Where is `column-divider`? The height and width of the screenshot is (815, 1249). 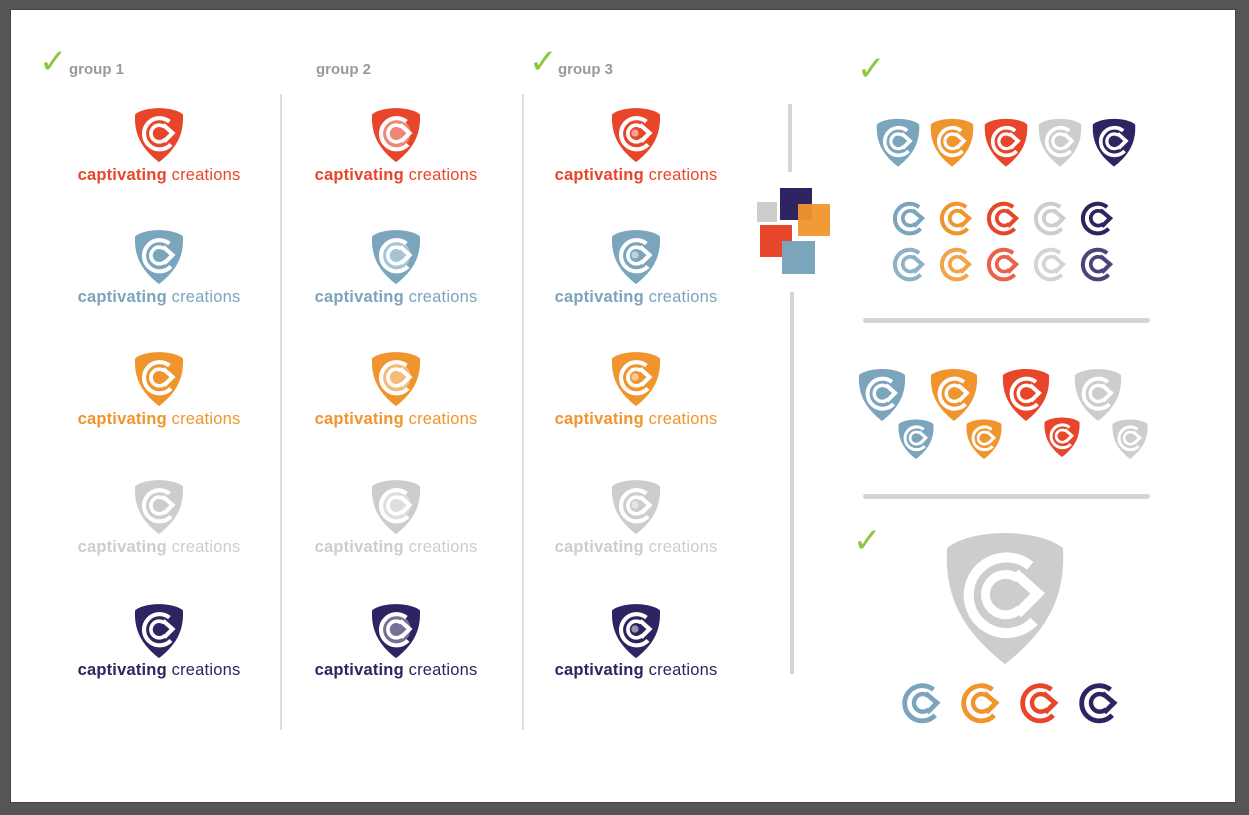 column-divider is located at coordinates (523, 412).